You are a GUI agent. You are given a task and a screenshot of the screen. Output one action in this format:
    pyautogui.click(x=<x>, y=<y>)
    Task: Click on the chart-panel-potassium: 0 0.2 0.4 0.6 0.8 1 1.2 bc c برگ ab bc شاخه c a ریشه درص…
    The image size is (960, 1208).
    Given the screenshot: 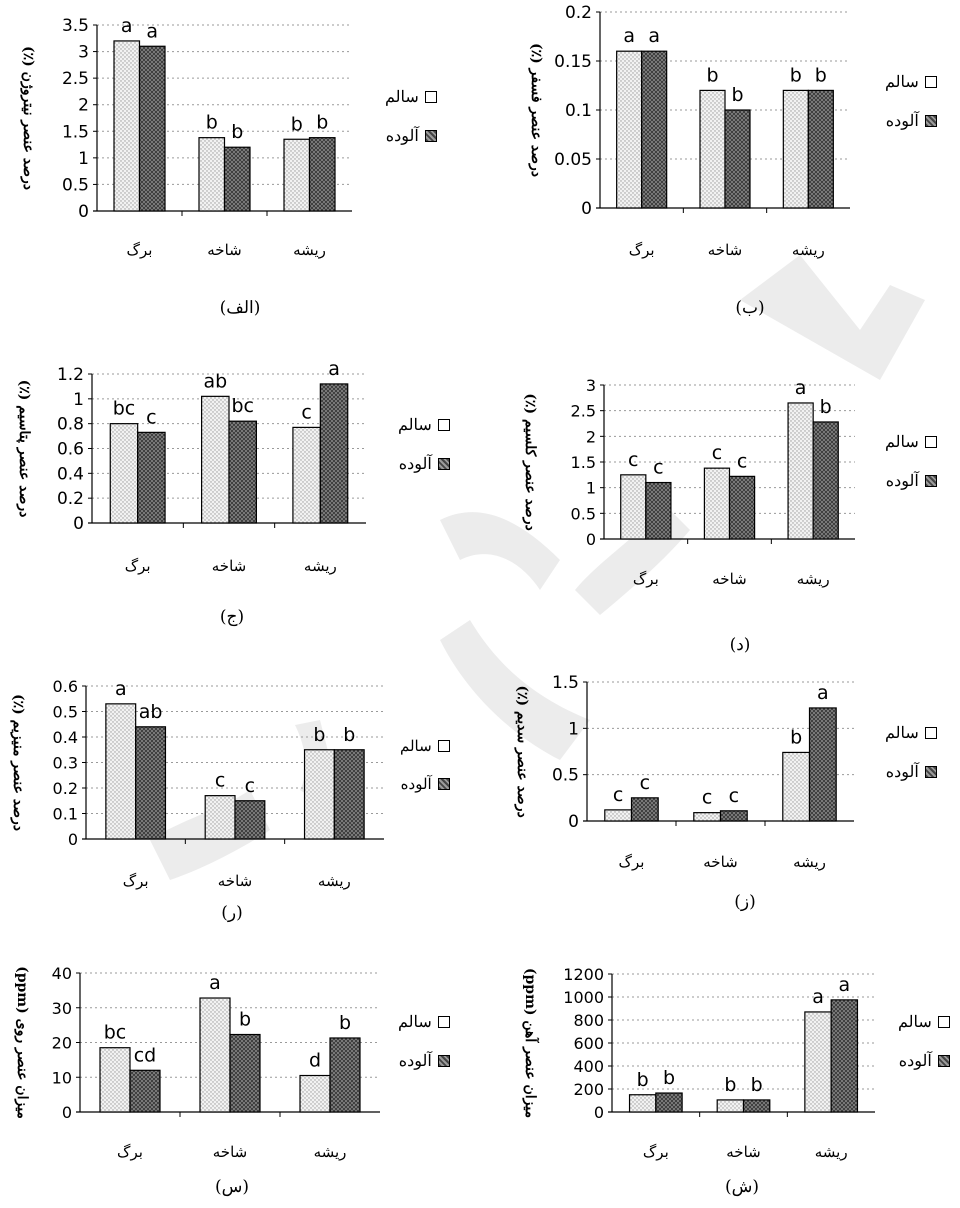 What is the action you would take?
    pyautogui.click(x=240, y=485)
    